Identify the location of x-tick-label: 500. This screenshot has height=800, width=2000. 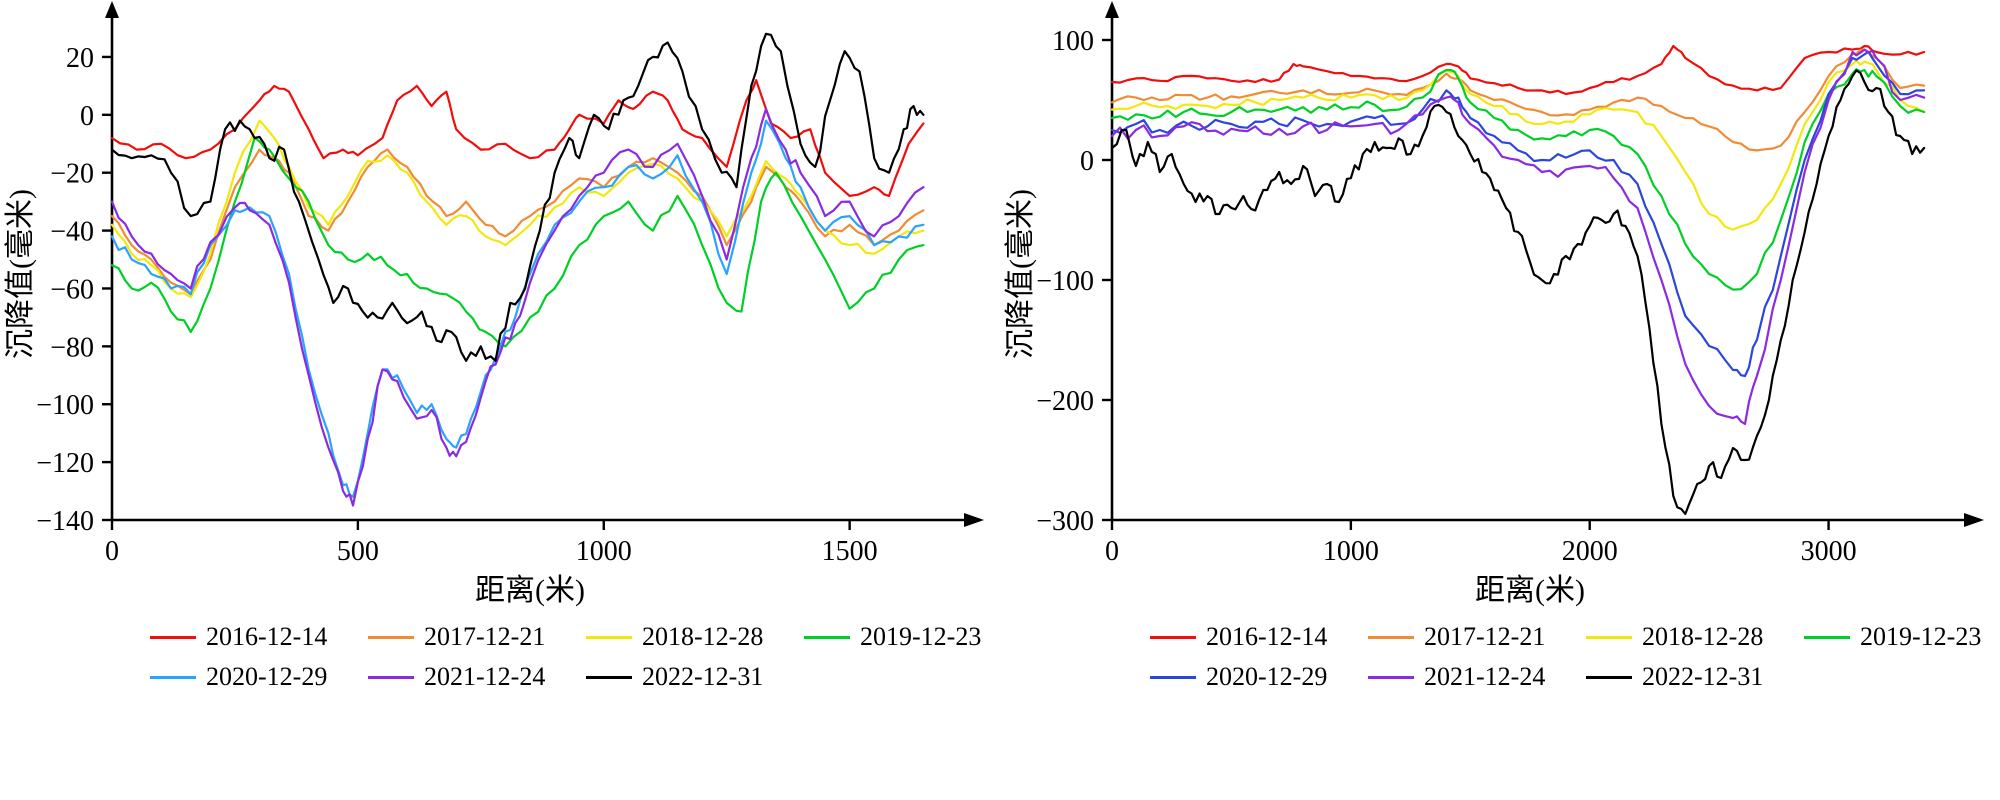
(358, 551).